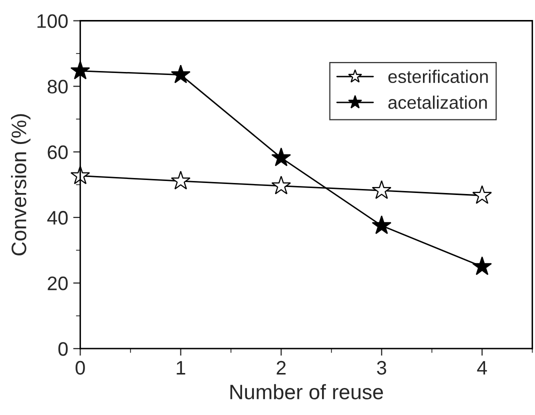 This screenshot has height=415, width=535. What do you see at coordinates (306, 392) in the screenshot?
I see `x-axis-title: Number of reuse` at bounding box center [306, 392].